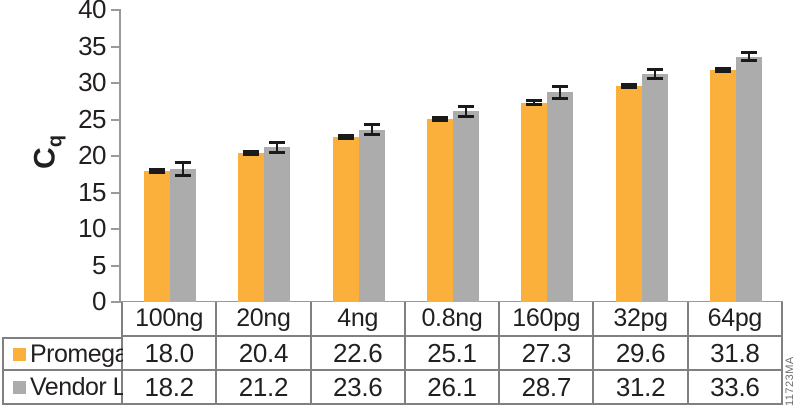 This screenshot has height=408, width=800. I want to click on value-cell-promega-20ng: 20.4, so click(264, 354).